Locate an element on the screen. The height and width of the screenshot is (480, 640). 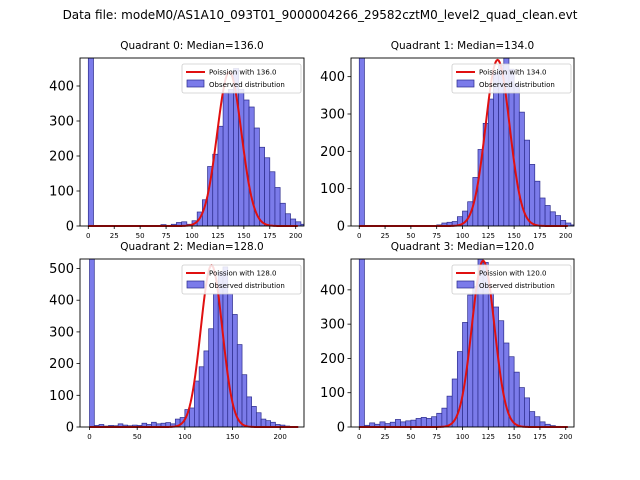
legend-fit-label: Poission with 120.0 is located at coordinates (513, 274).